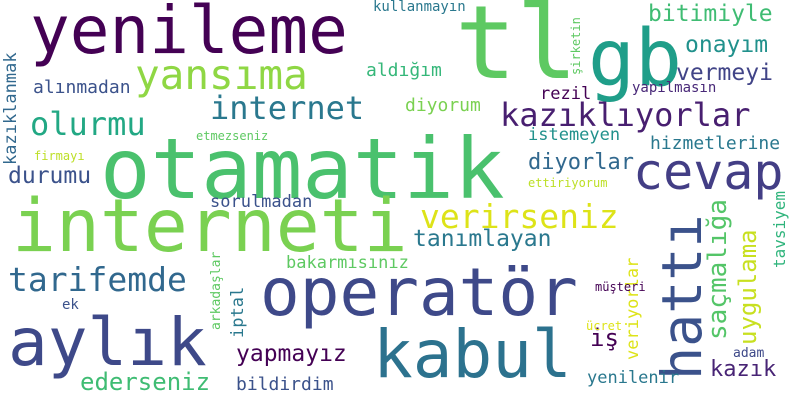  What do you see at coordinates (210, 226) in the screenshot?
I see `word-interneti: interneti` at bounding box center [210, 226].